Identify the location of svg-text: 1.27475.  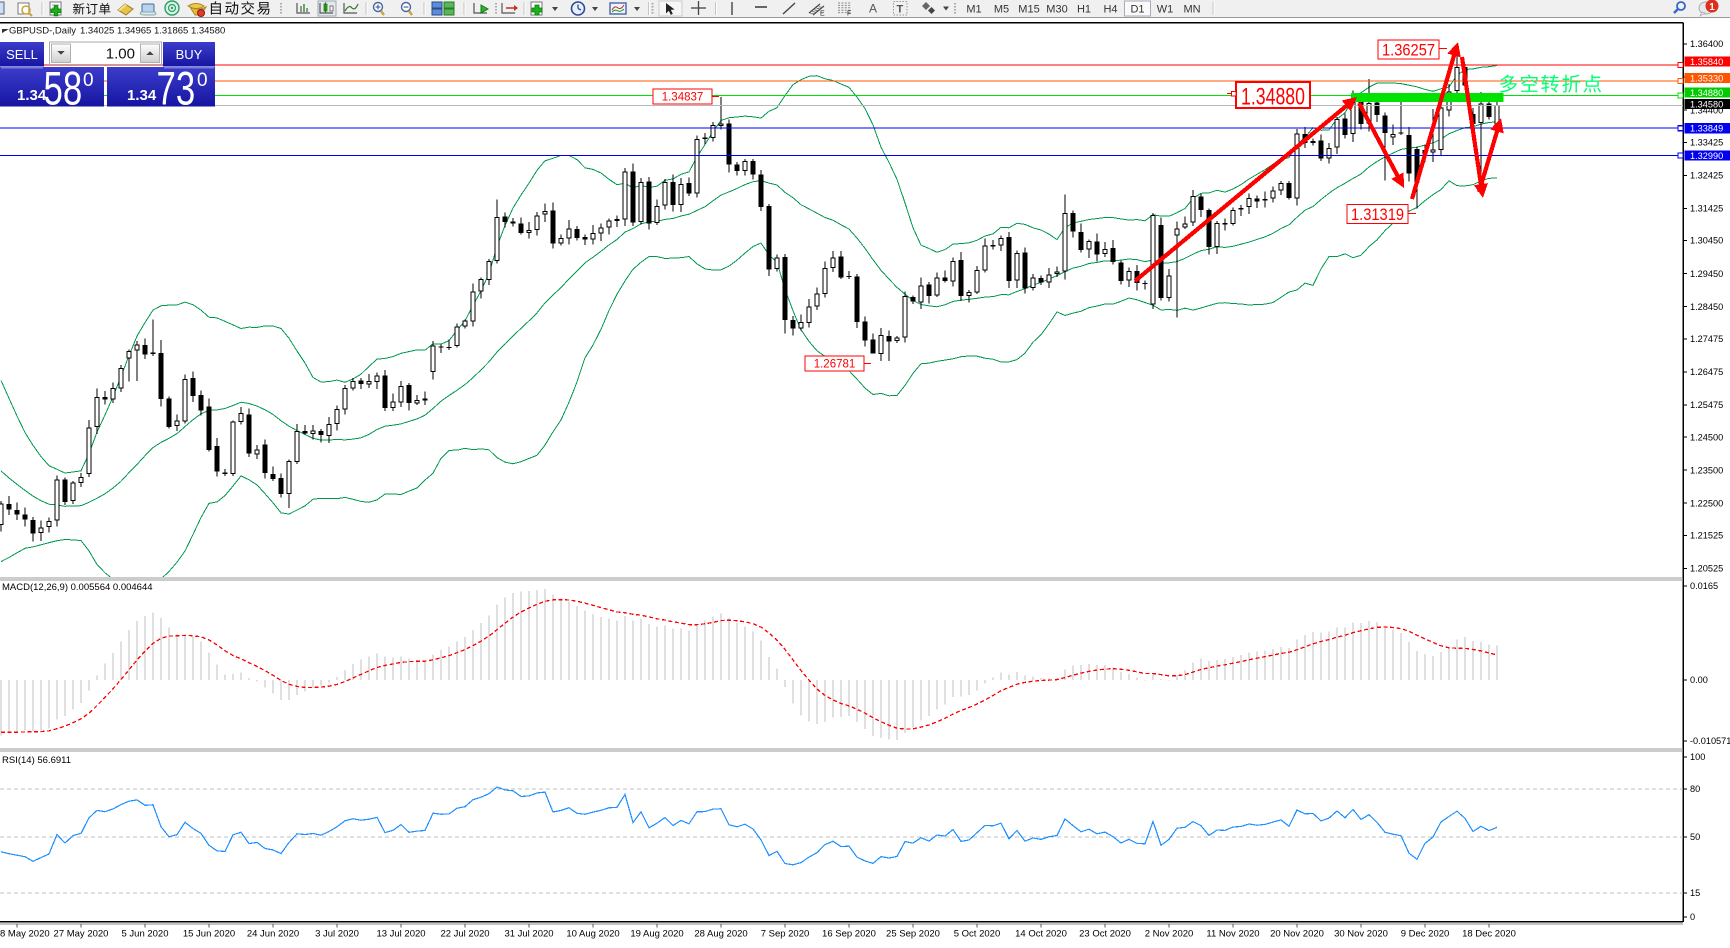
(1706, 339).